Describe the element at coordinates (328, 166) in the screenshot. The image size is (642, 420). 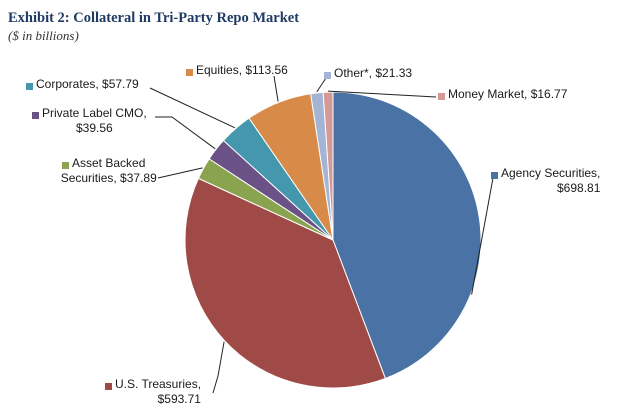
I see `pie-slice-money-market` at that location.